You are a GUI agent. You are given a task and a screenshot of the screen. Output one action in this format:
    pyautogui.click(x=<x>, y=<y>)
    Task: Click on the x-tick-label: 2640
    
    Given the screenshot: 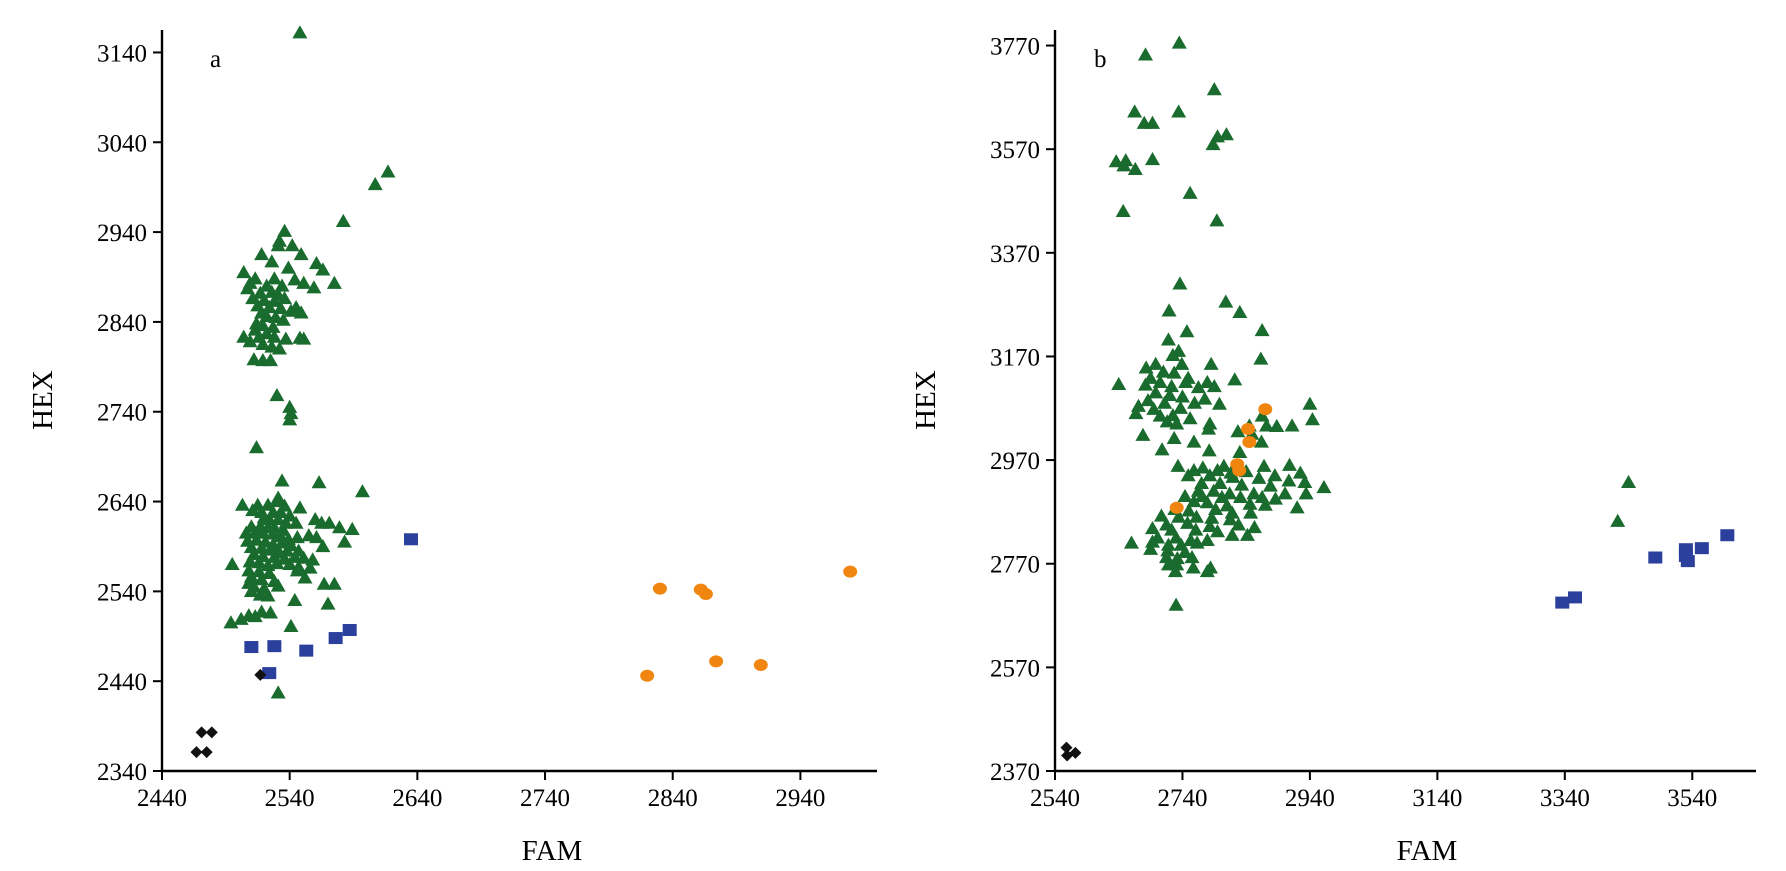 What is the action you would take?
    pyautogui.click(x=417, y=798)
    